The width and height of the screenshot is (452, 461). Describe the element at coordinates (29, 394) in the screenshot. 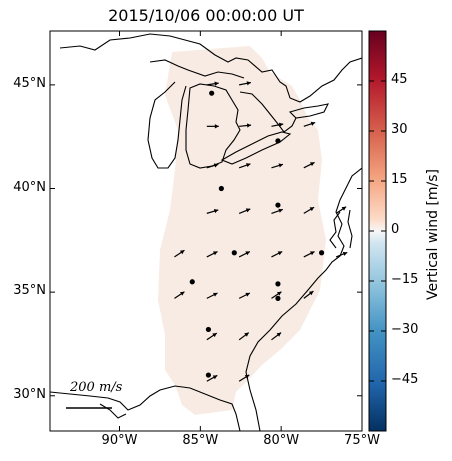

I see `latitude-tick-label: 30°N` at that location.